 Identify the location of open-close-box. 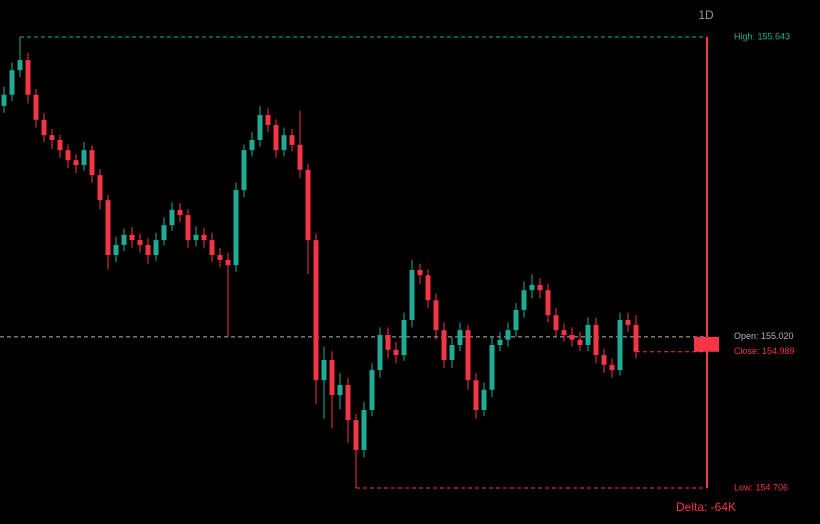
(706, 344).